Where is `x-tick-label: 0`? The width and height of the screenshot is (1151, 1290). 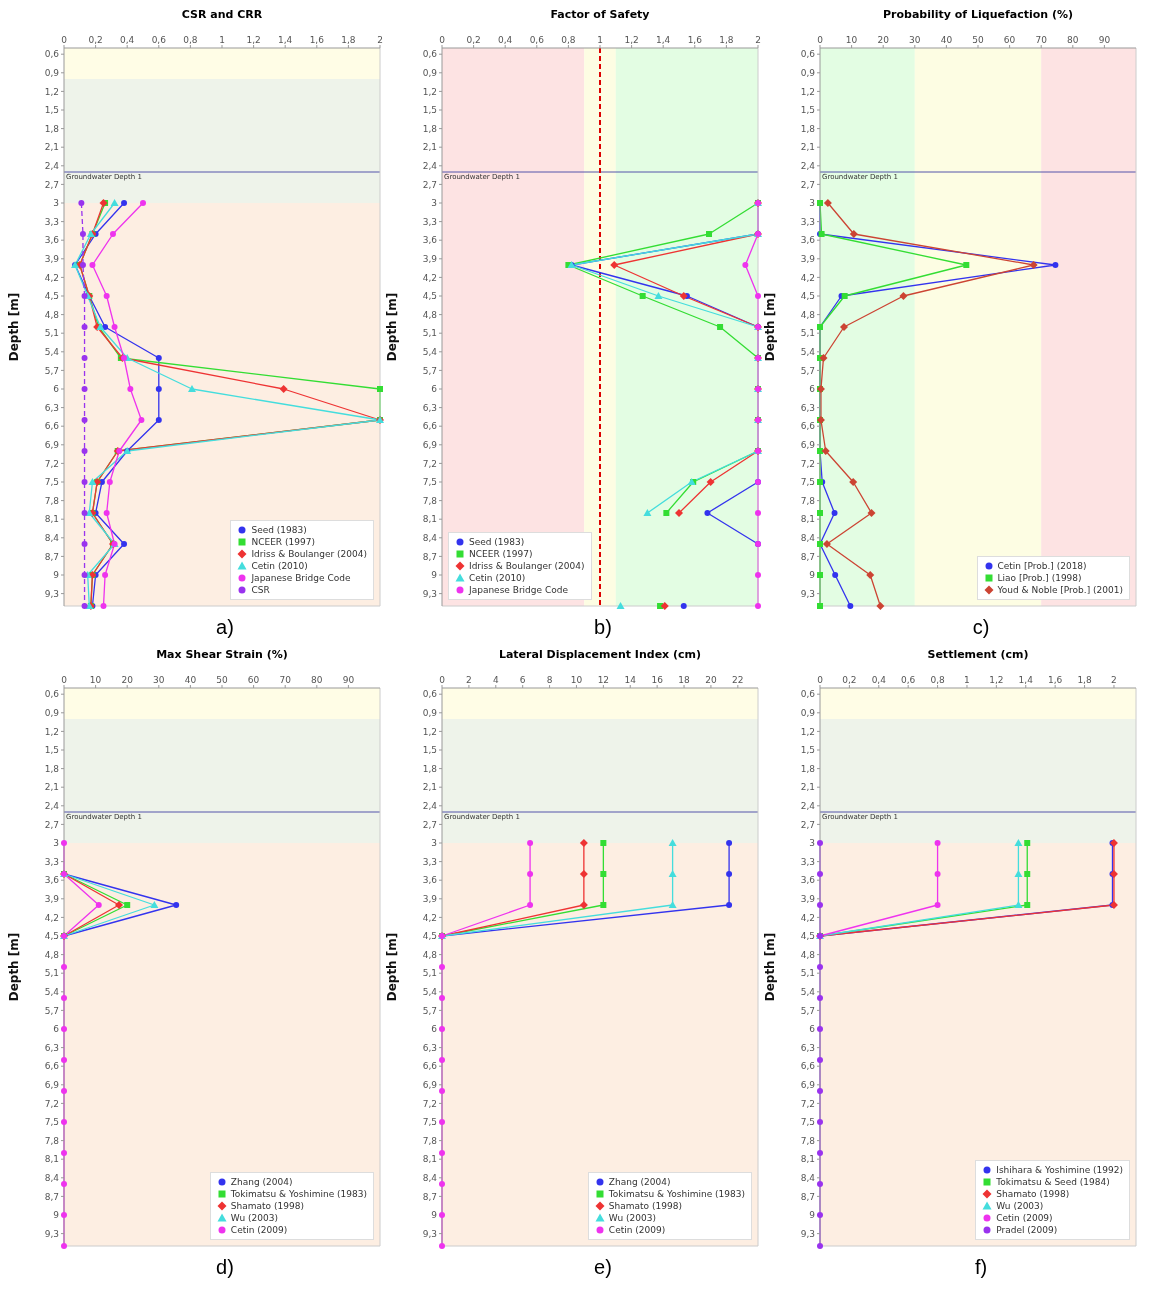 x-tick-label: 0 is located at coordinates (64, 680).